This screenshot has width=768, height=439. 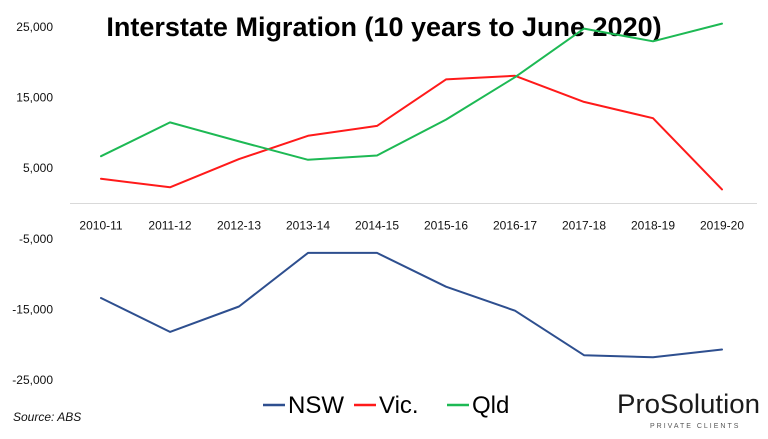 I want to click on x-tick-label: 2012-13, so click(x=239, y=226).